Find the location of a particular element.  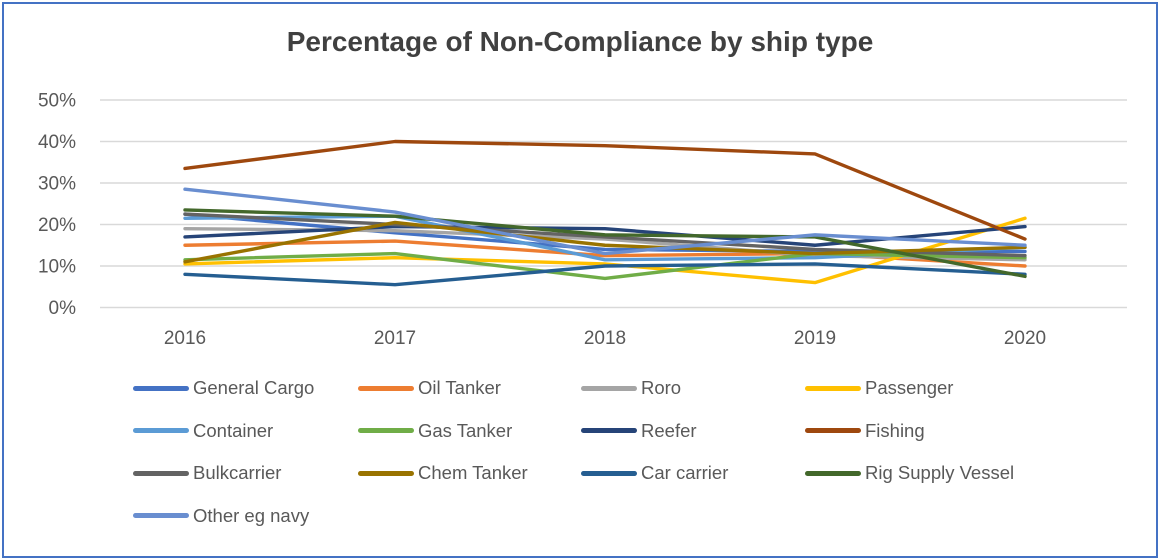

legend-swatch-fishing is located at coordinates (833, 431).